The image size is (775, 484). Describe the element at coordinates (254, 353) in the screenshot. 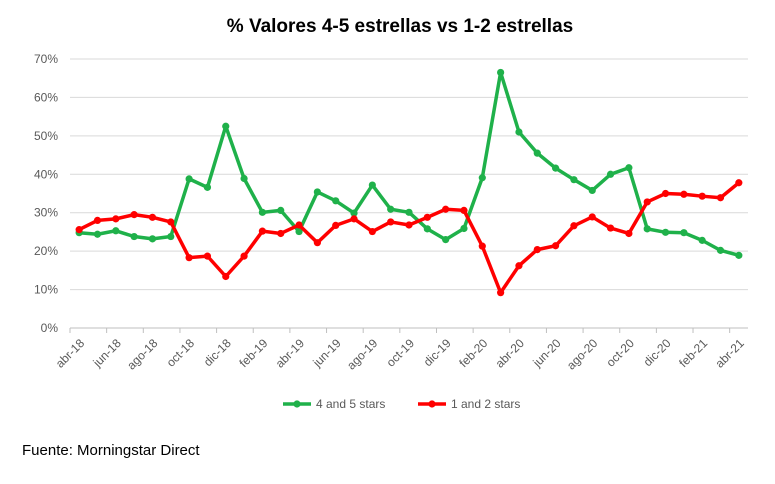

I see `x-tick-label: feb-19` at that location.